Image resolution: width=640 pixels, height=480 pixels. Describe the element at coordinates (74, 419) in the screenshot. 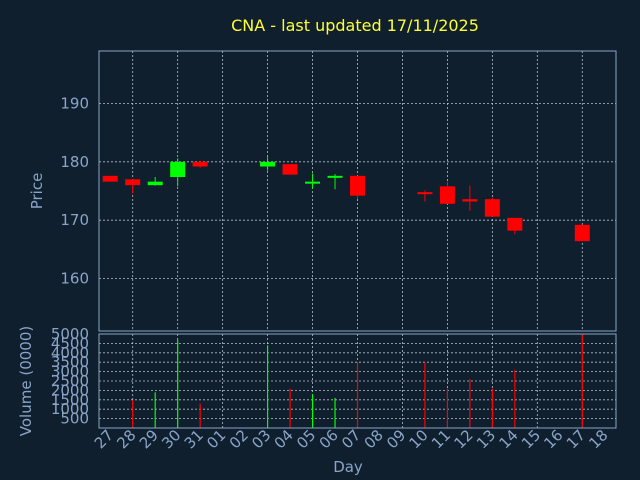

I see `volume-tick-label: 500` at that location.